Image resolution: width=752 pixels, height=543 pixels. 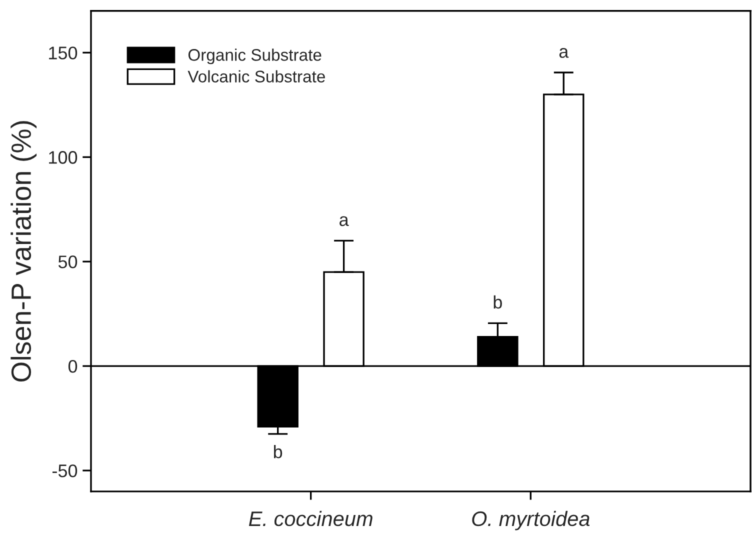 I want to click on legend-label: Organic Substrate, so click(x=255, y=56).